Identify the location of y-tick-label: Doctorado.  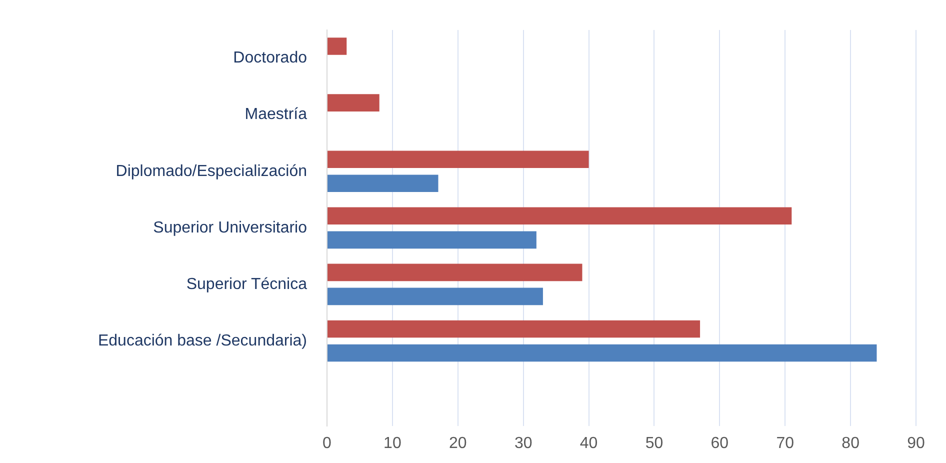
(270, 58).